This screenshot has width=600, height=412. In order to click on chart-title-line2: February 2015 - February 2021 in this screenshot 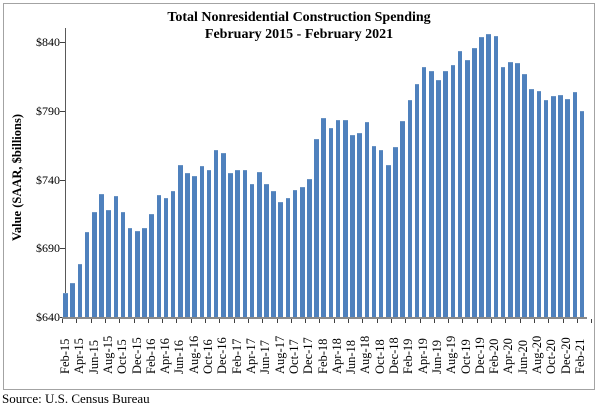, I will do `click(299, 34)`.